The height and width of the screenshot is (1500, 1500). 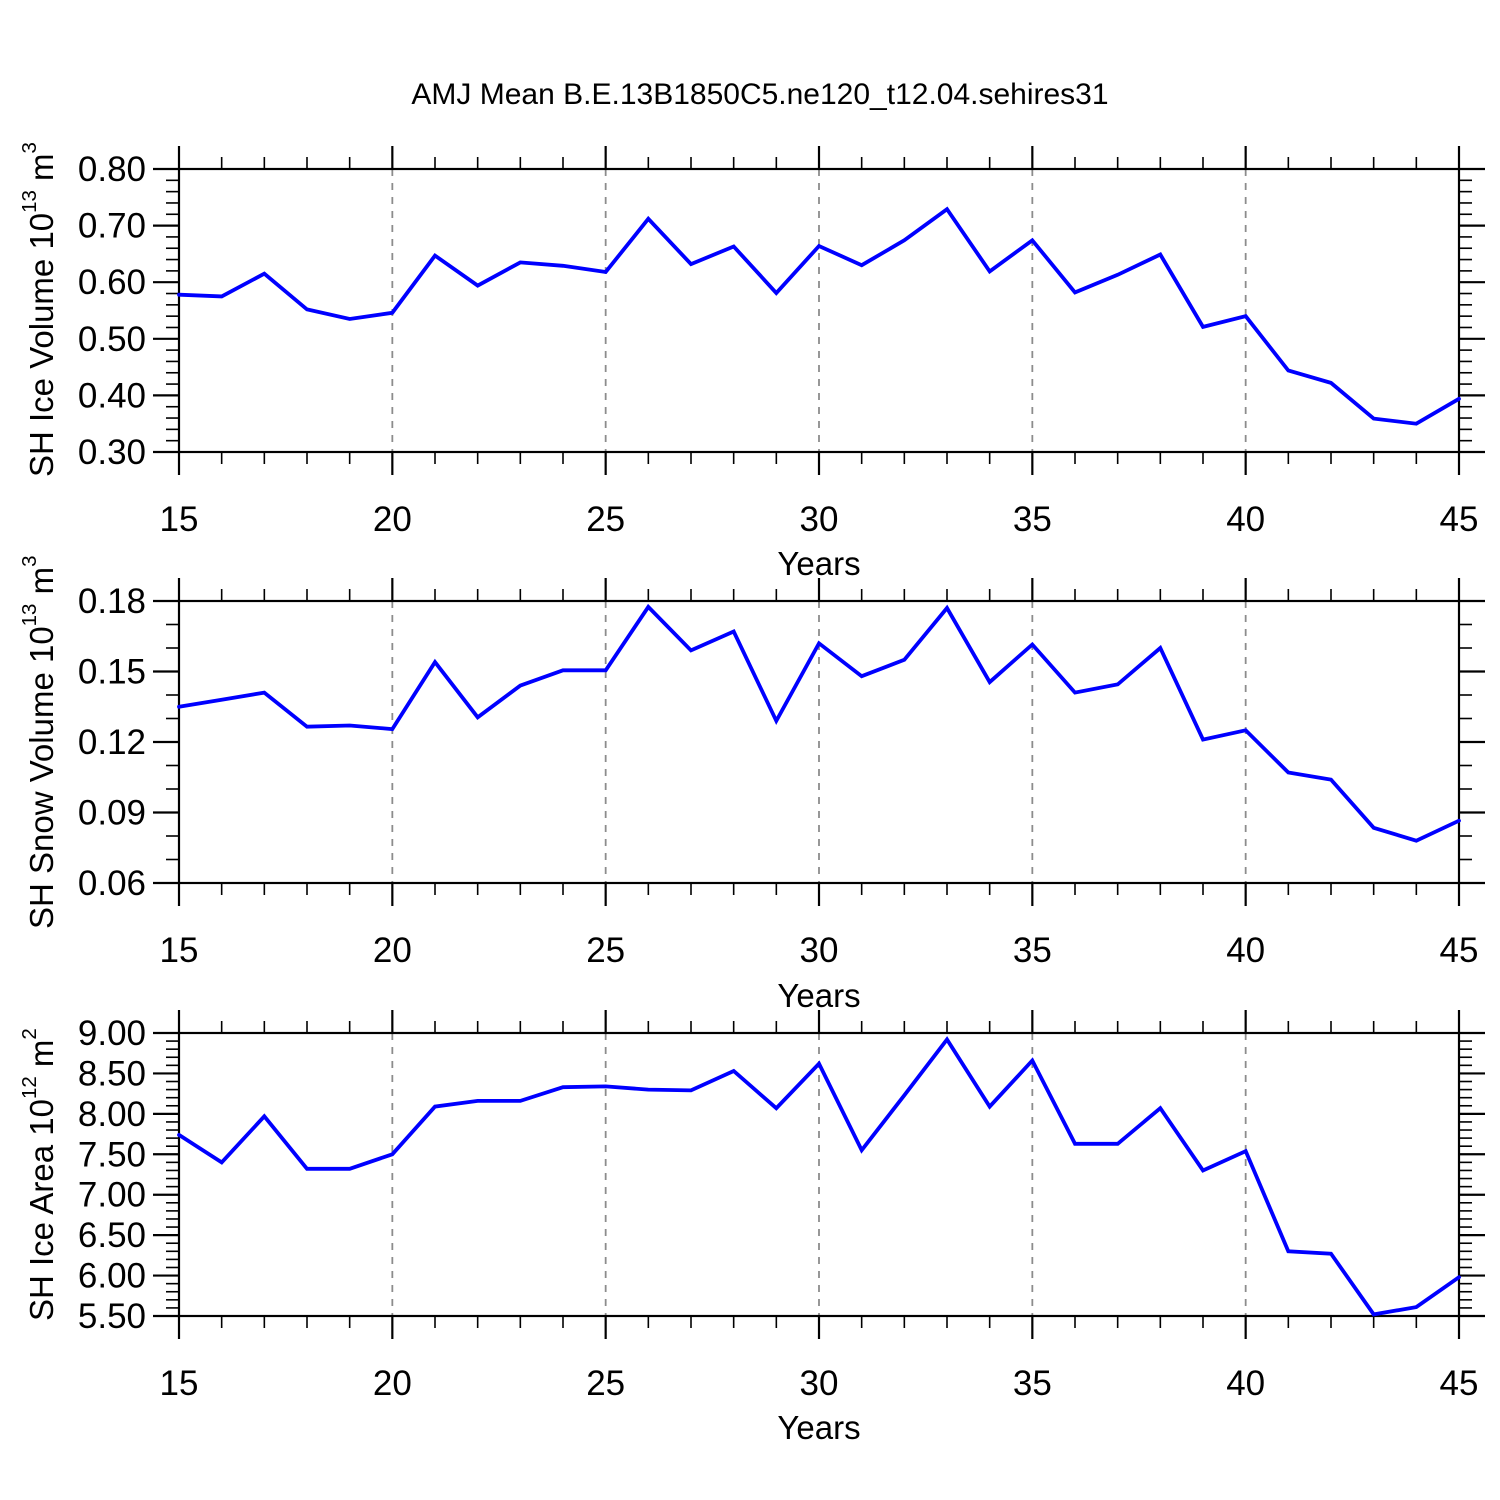 I want to click on y-tick-label: 5.50, so click(x=112, y=1316).